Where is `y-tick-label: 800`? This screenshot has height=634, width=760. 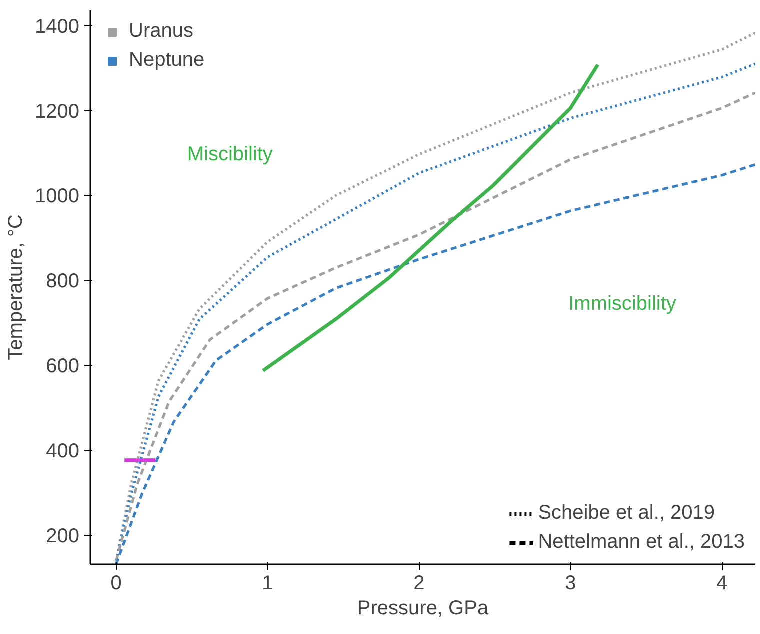 y-tick-label: 800 is located at coordinates (63, 281).